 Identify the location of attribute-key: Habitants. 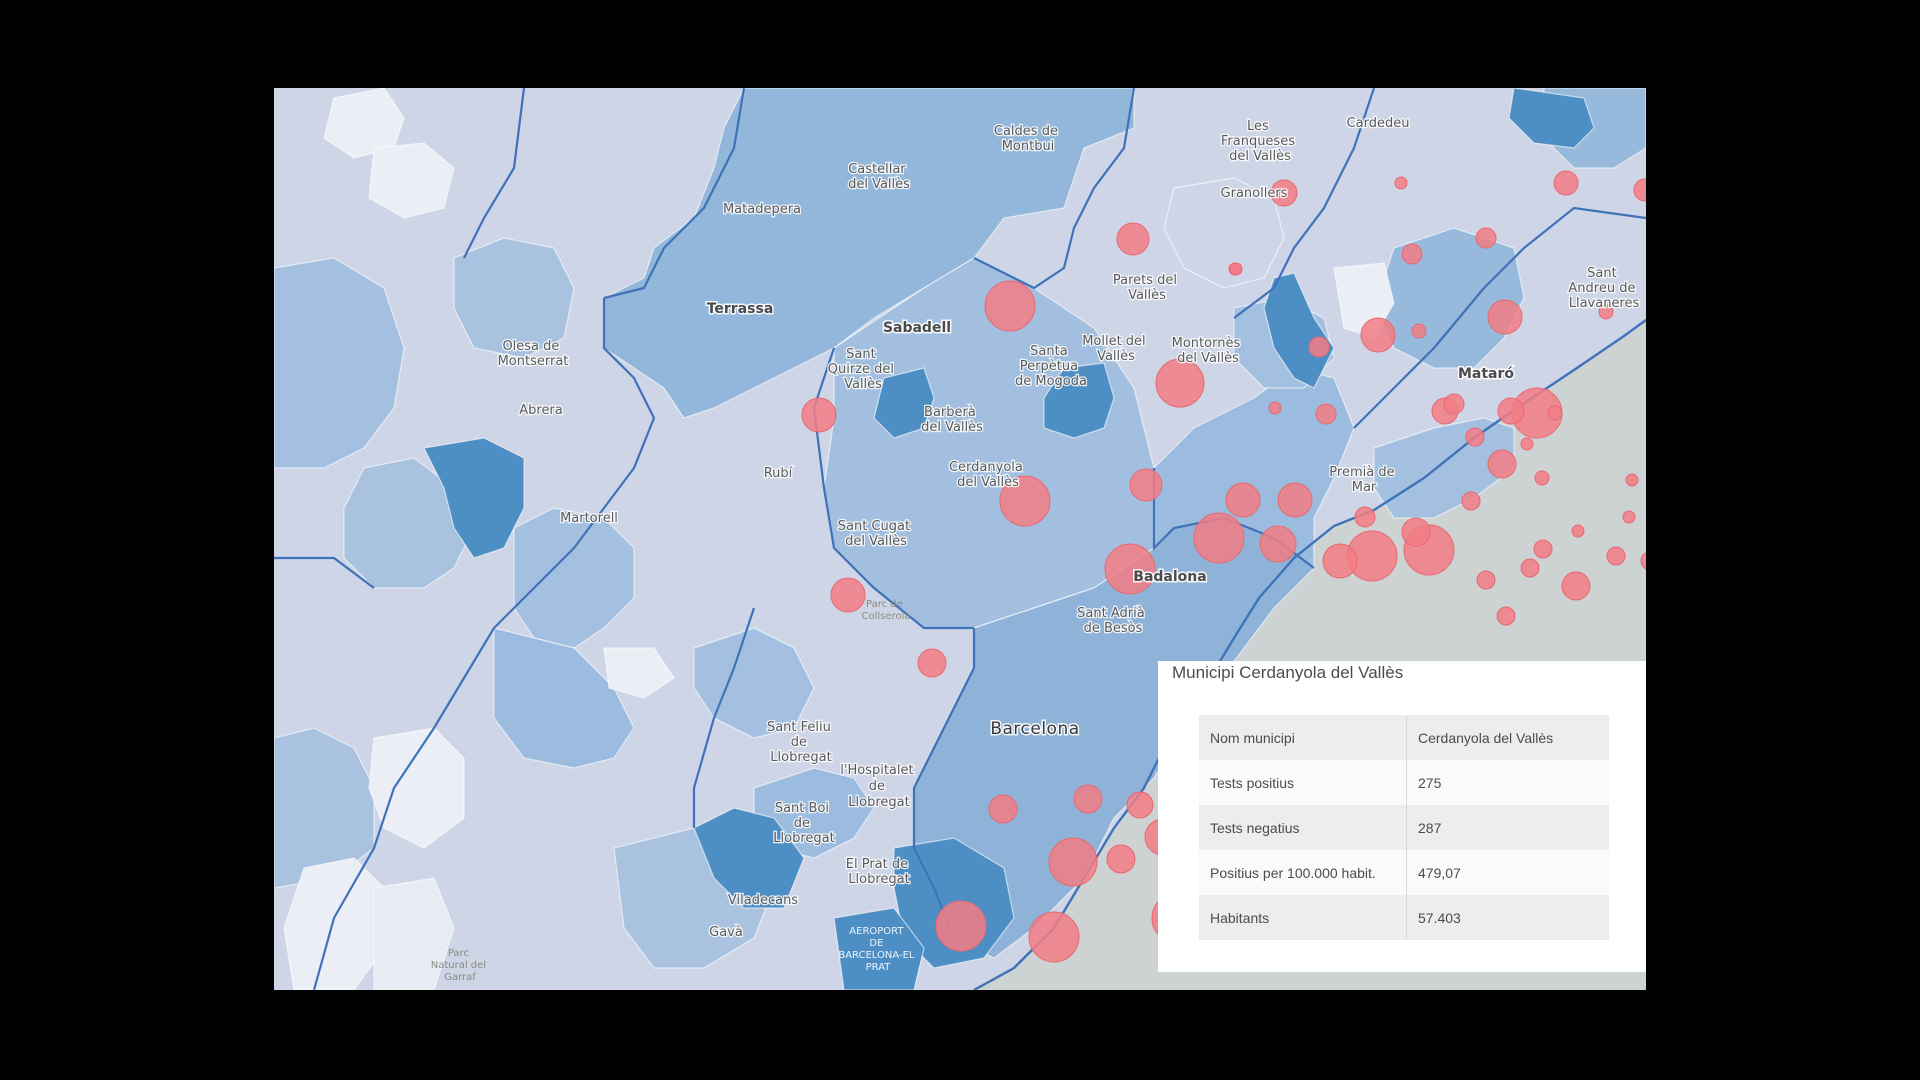
(1303, 917).